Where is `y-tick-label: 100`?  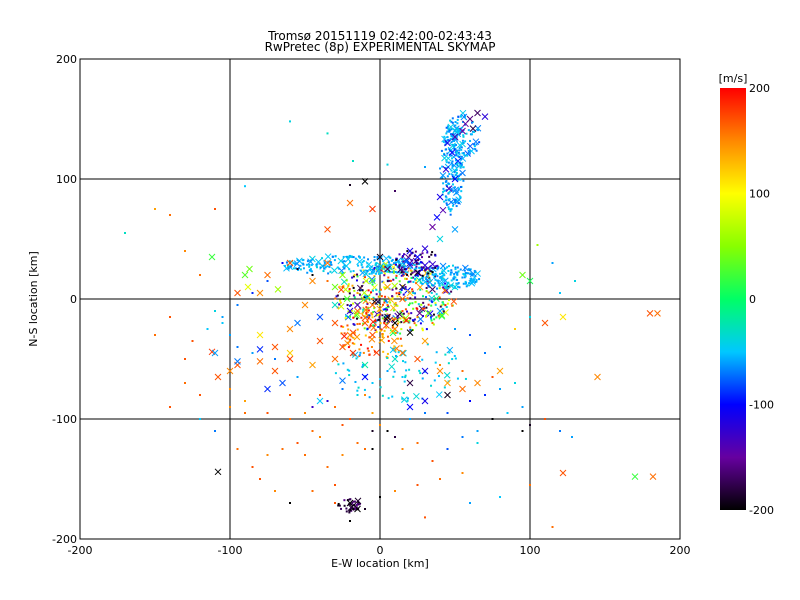
y-tick-label: 100 is located at coordinates (66, 179).